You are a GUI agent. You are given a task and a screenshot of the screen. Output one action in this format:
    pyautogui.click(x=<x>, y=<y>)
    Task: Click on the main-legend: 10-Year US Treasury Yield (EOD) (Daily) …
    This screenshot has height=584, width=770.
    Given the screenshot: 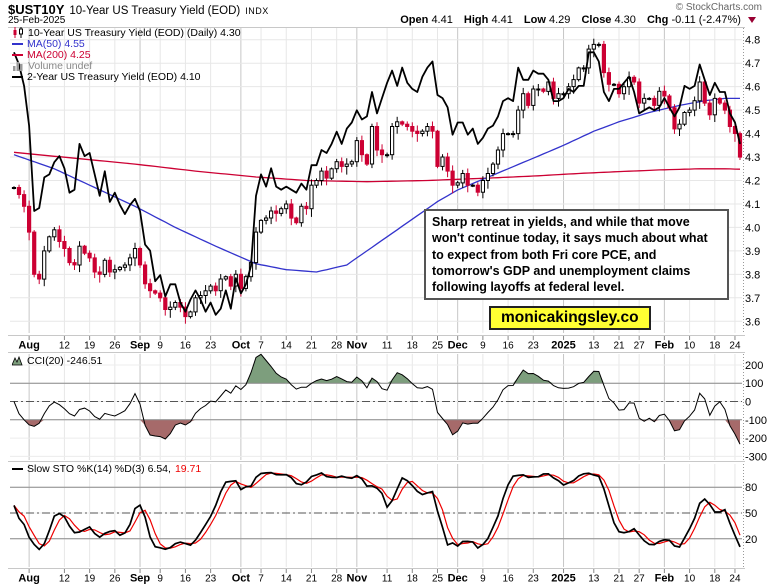 What is the action you would take?
    pyautogui.click(x=126, y=55)
    